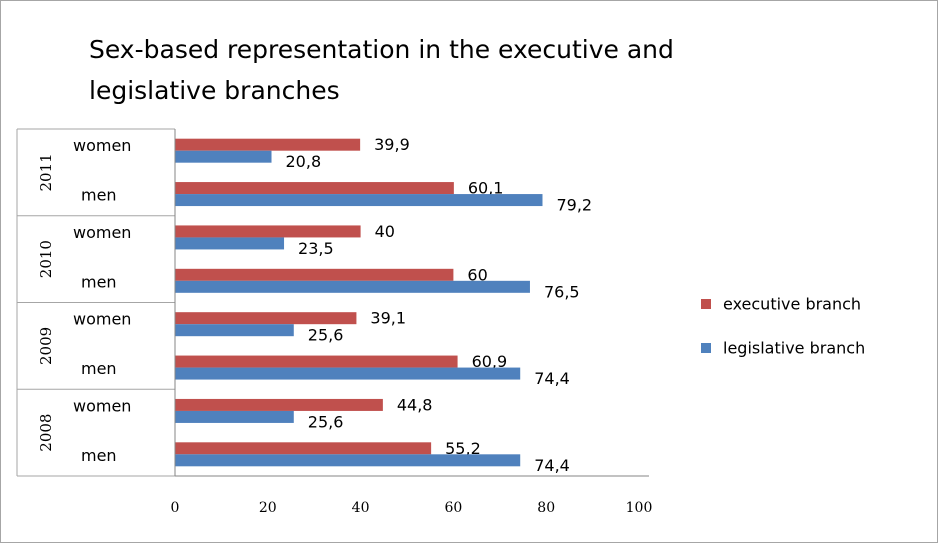 The image size is (938, 543). I want to click on year-label: 2010, so click(46, 259).